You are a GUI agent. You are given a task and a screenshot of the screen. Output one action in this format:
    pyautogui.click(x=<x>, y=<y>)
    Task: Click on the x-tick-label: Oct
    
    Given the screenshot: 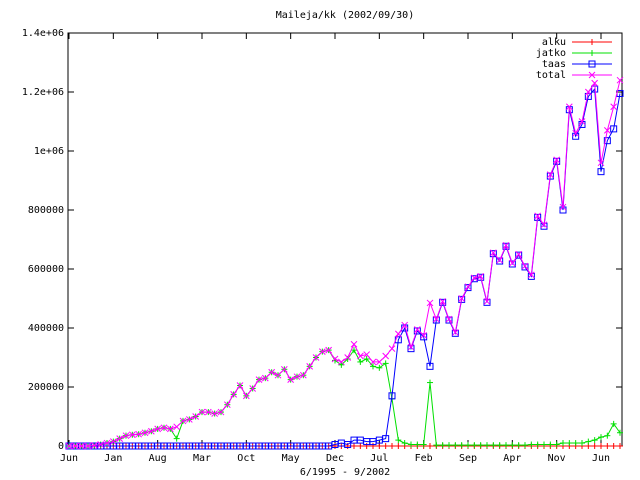 What is the action you would take?
    pyautogui.click(x=246, y=458)
    